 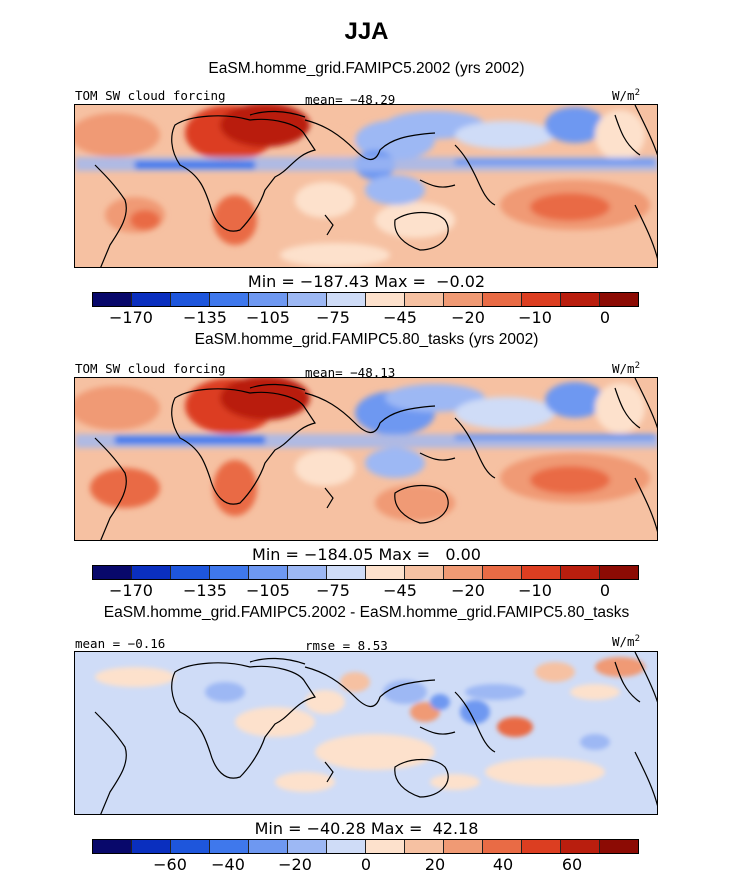 What do you see at coordinates (572, 864) in the screenshot?
I see `colorbar-tick-label: 60` at bounding box center [572, 864].